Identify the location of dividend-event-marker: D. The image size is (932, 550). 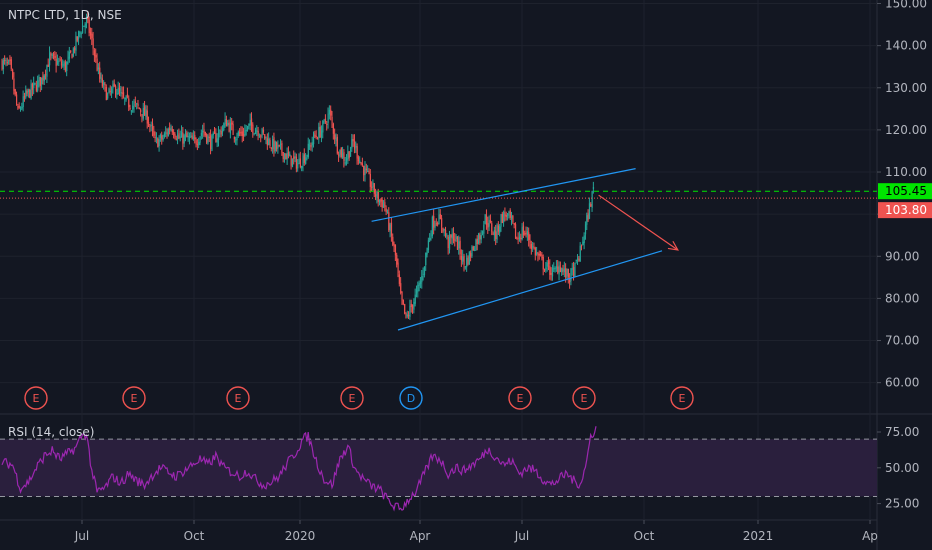
(411, 398).